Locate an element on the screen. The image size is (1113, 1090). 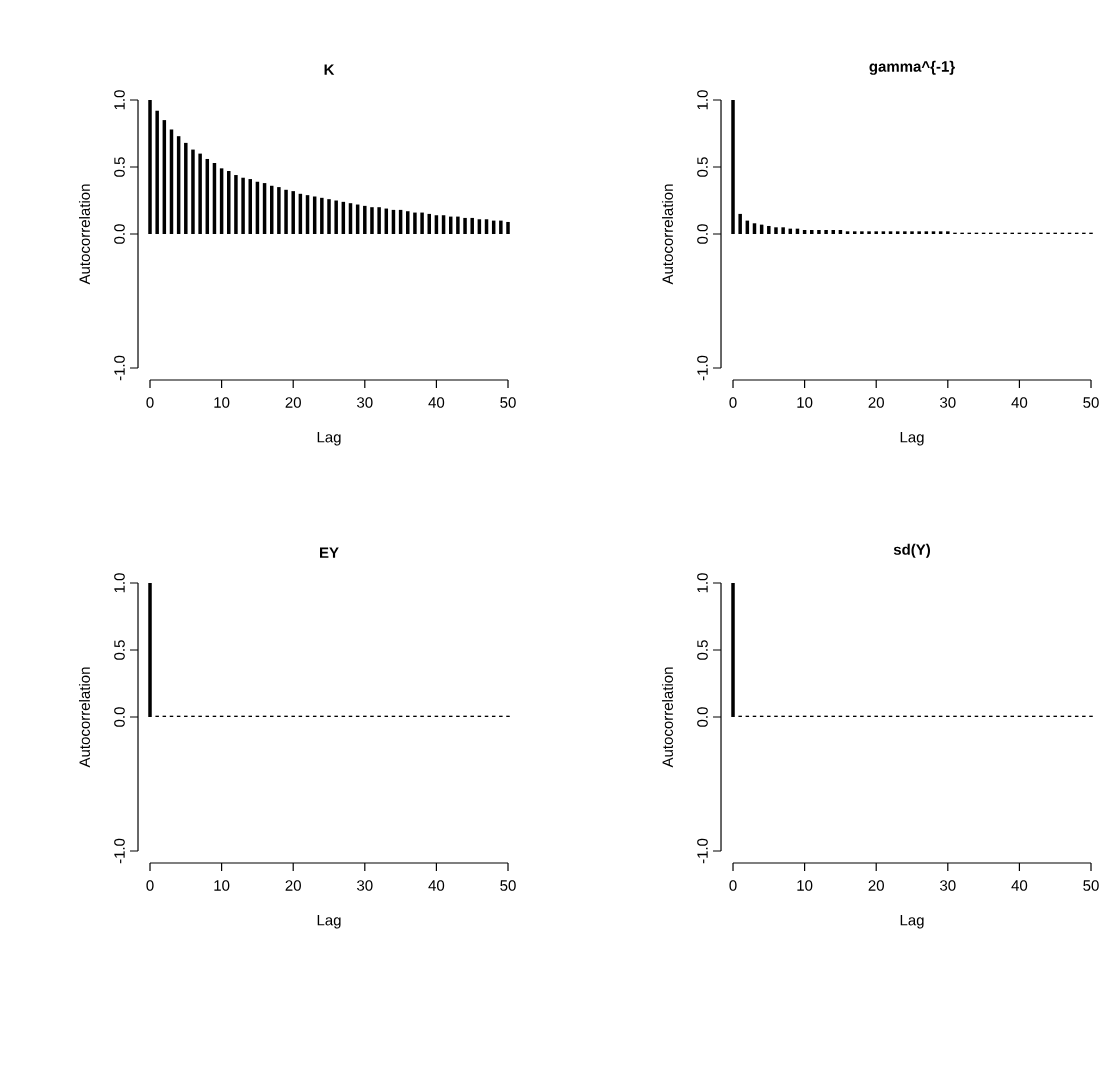
chart-title: sd(Y) is located at coordinates (912, 550).